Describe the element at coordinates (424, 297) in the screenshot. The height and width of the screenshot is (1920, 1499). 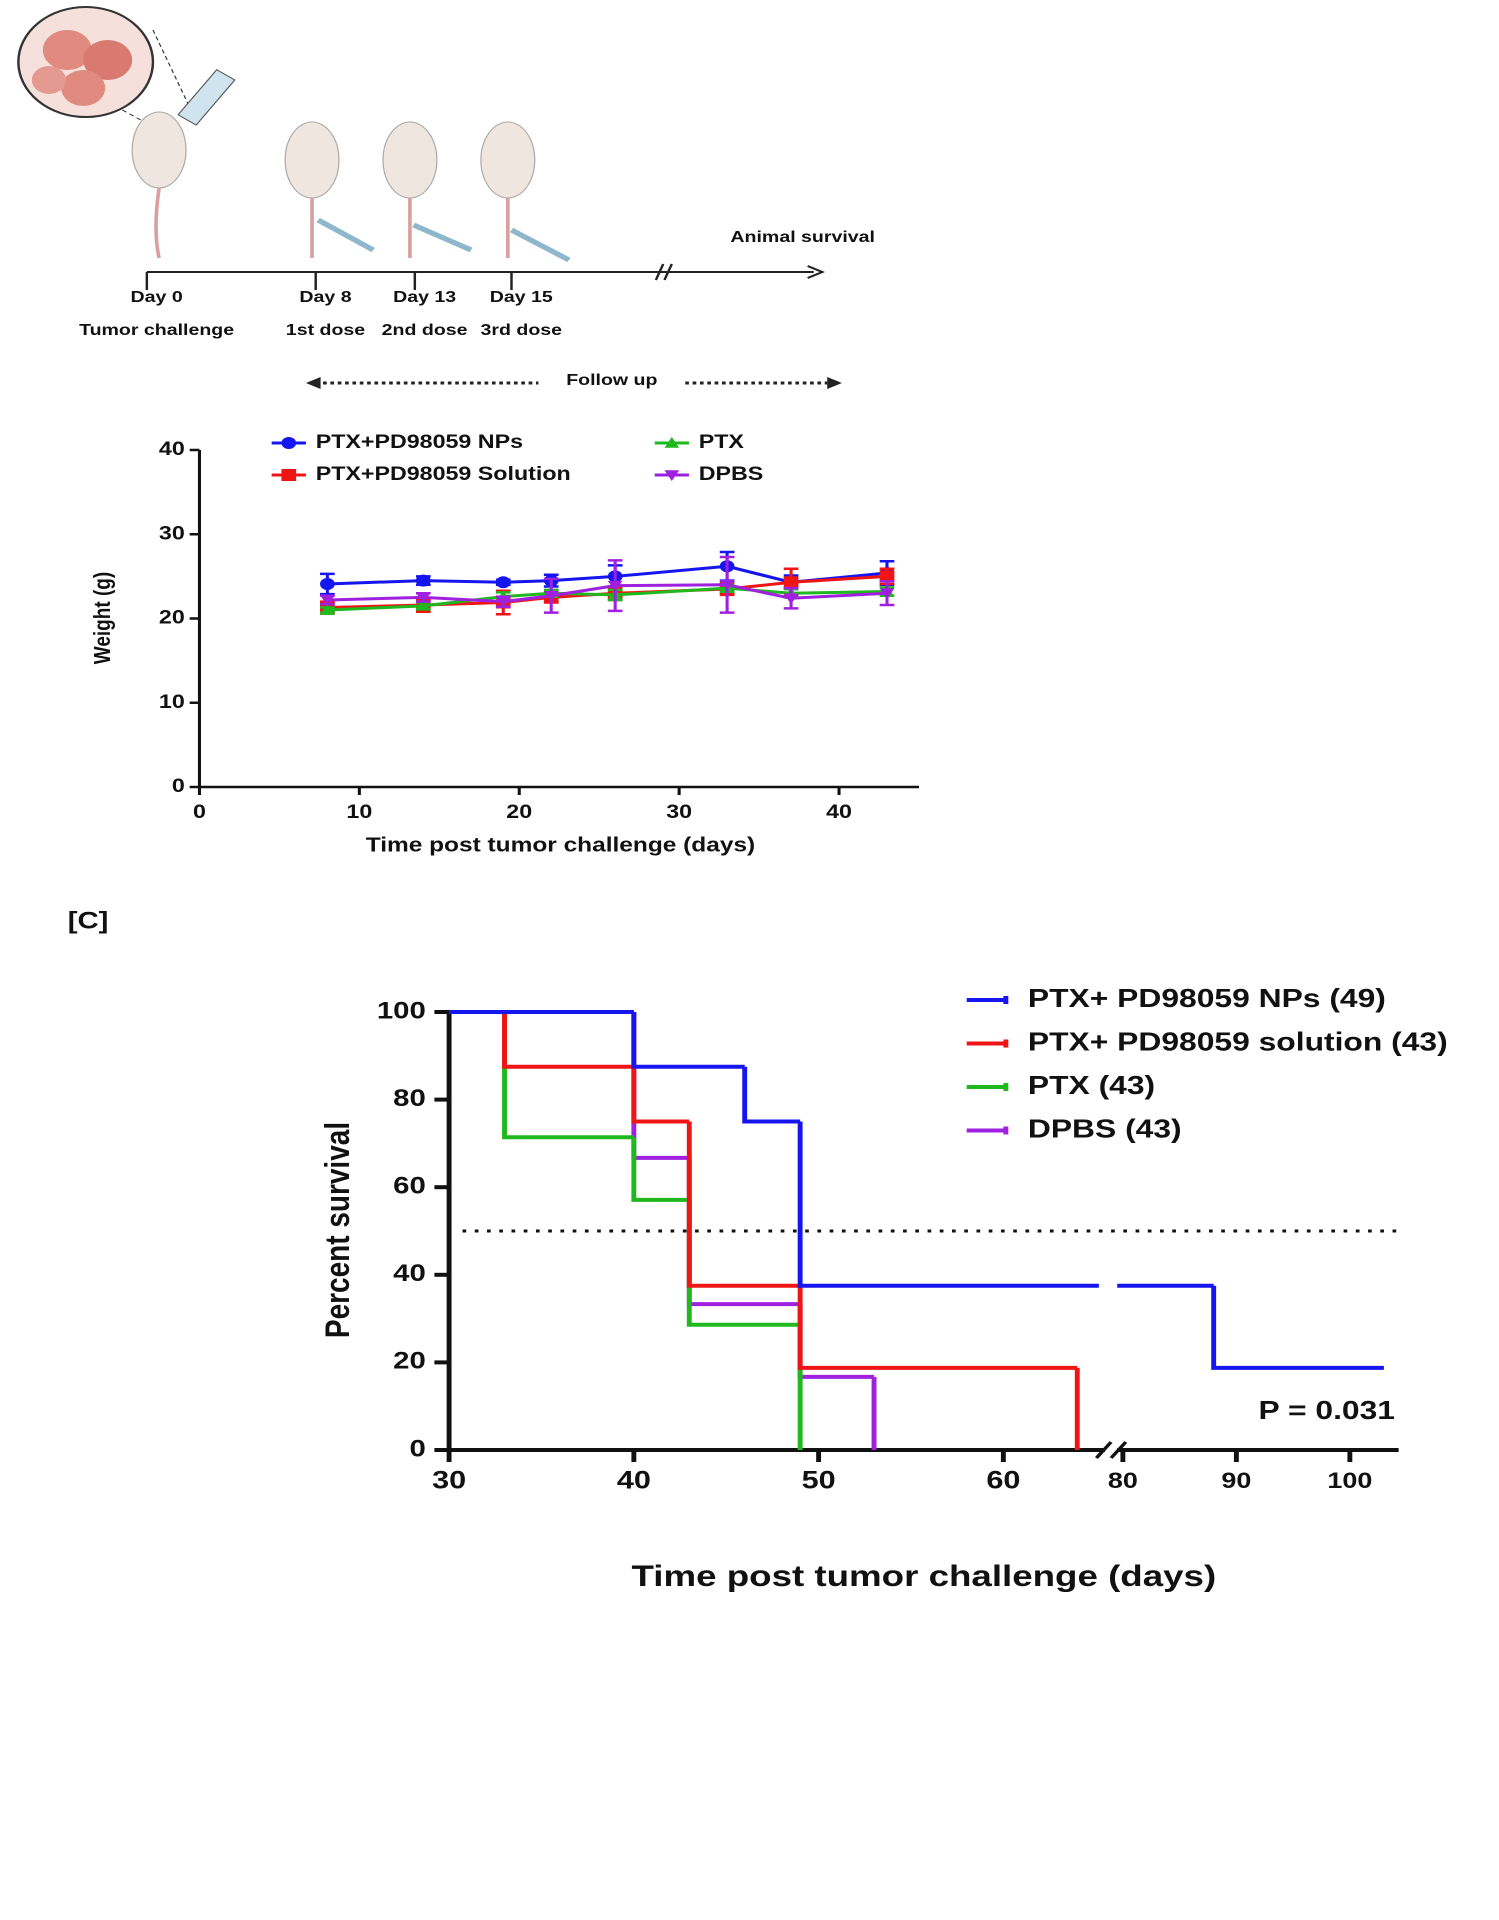
I see `timeline-day: Day 13` at that location.